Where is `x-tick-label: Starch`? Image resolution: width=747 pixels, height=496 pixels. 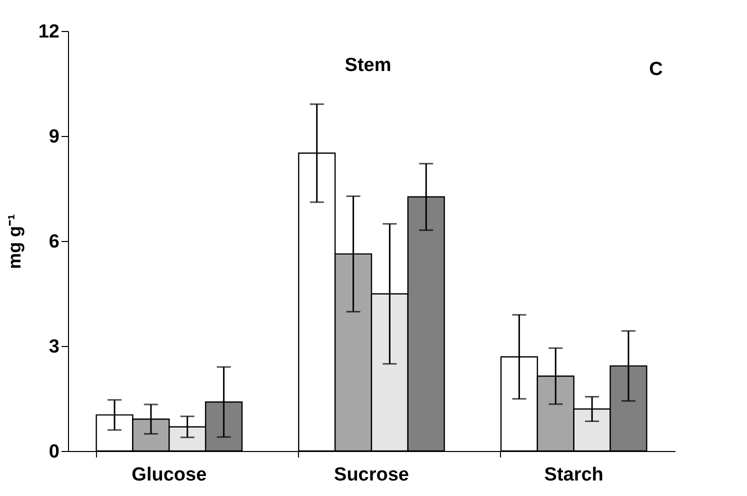 x-tick-label: Starch is located at coordinates (574, 475).